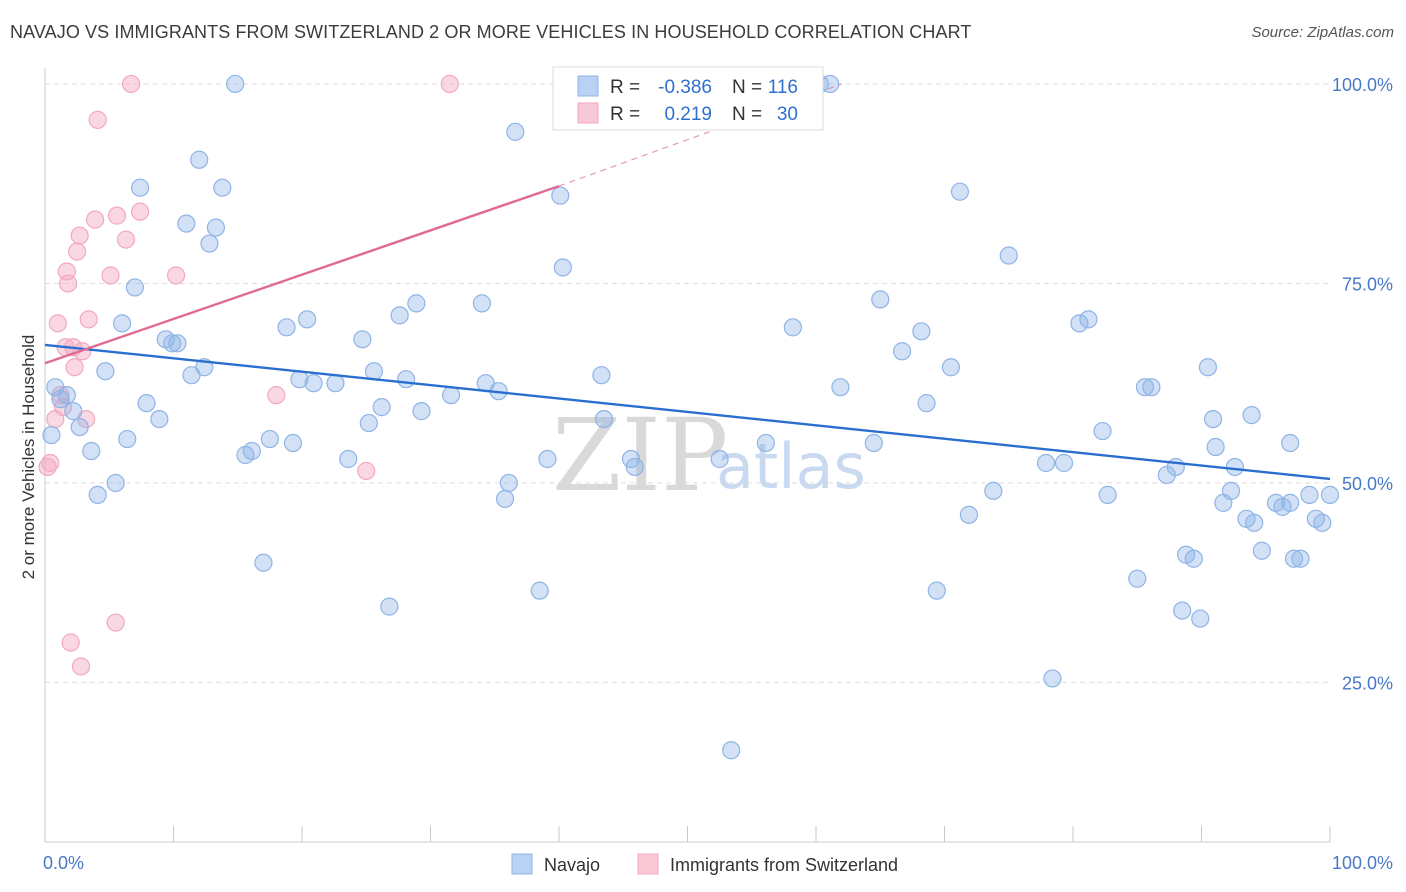  What do you see at coordinates (688, 114) in the screenshot?
I see `swiss-r-value: 0.219` at bounding box center [688, 114].